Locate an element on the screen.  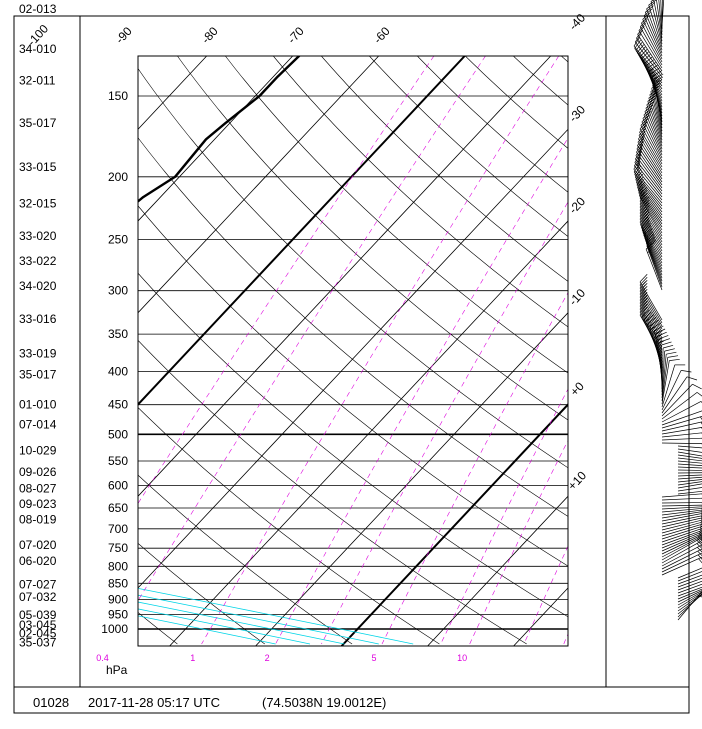
wind-label: 09-026 is located at coordinates (38, 472).